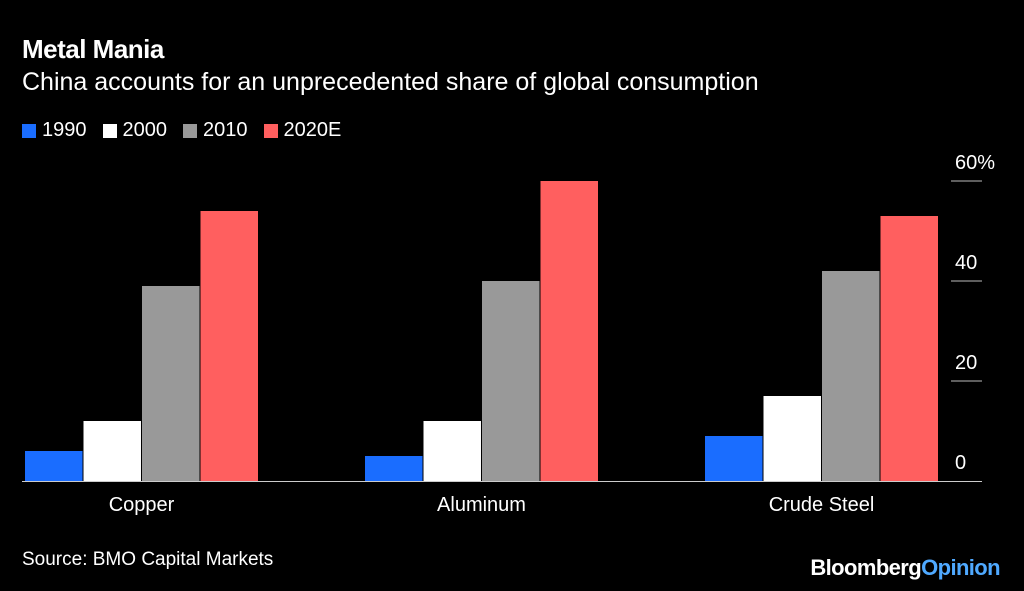 The image size is (1024, 591). Describe the element at coordinates (54, 466) in the screenshot. I see `bar-copper-1990` at that location.